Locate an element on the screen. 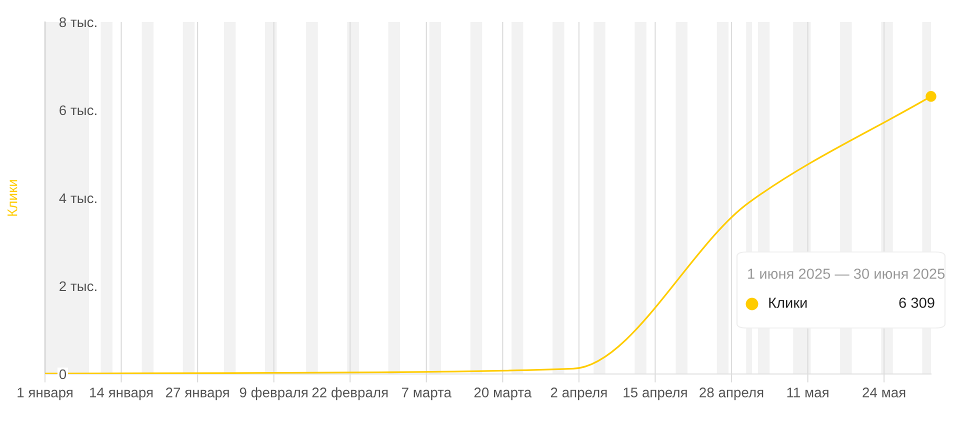 This screenshot has height=424, width=974. x-tick-label: 9 февраля is located at coordinates (274, 393).